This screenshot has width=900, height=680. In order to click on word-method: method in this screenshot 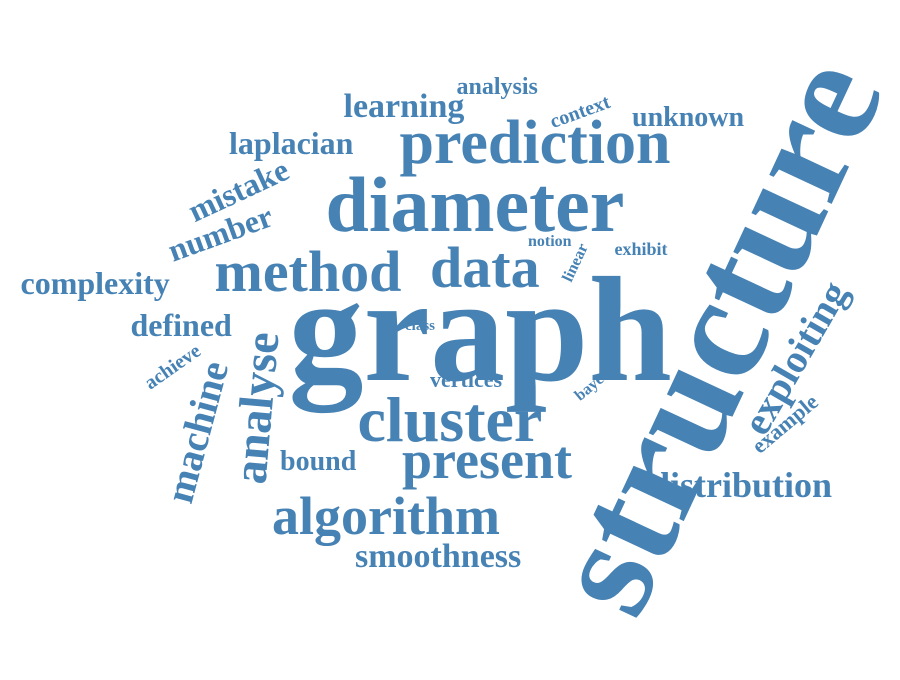, I will do `click(308, 272)`.